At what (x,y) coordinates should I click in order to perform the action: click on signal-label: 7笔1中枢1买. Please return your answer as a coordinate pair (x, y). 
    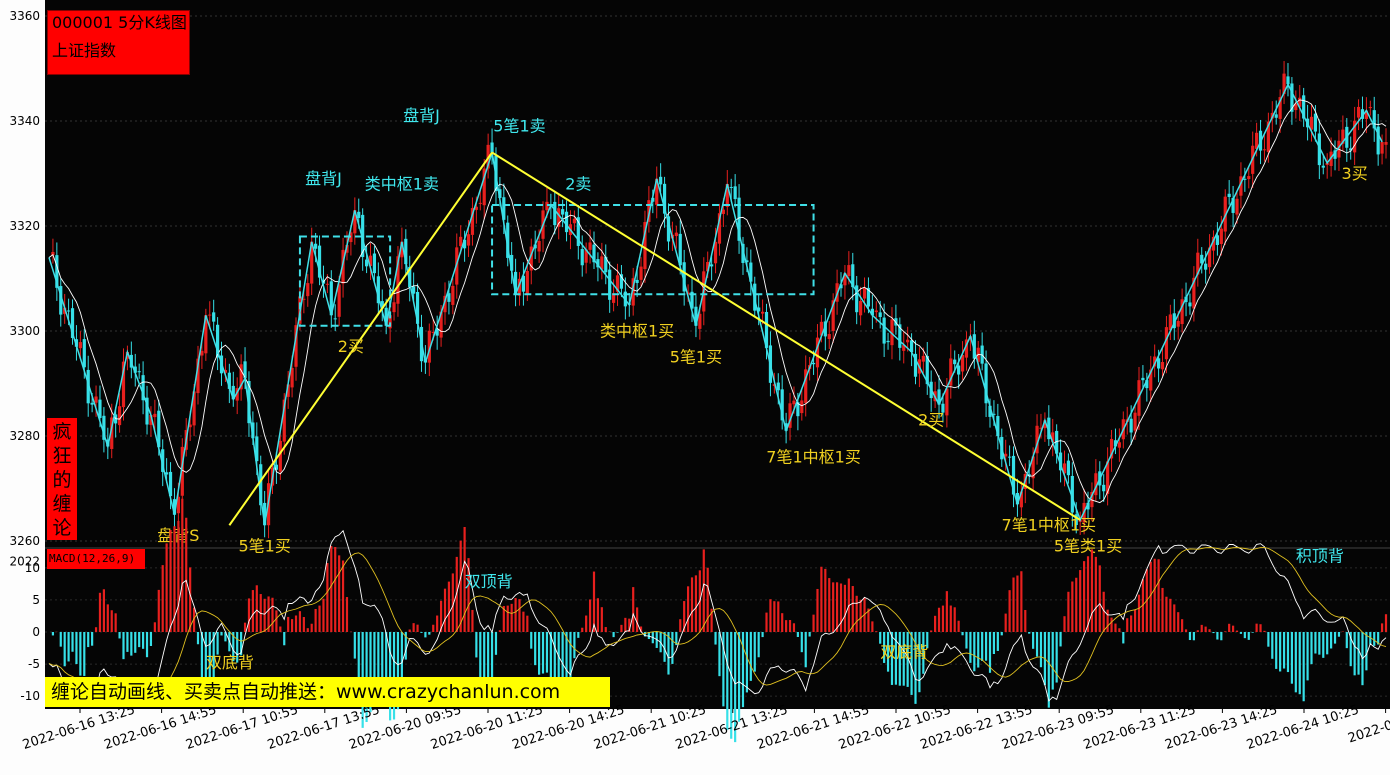
    Looking at the image, I should click on (813, 456).